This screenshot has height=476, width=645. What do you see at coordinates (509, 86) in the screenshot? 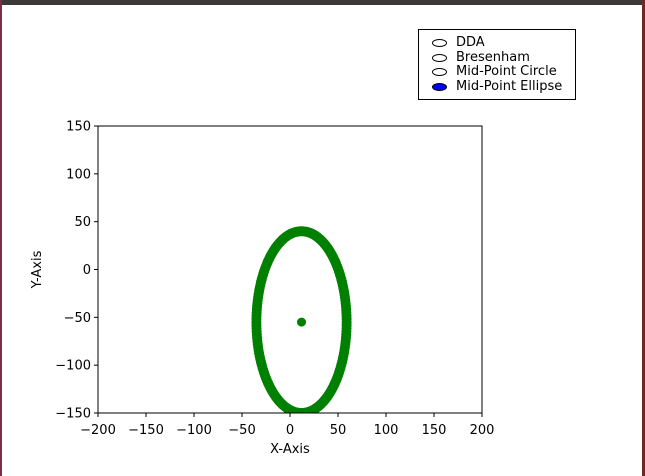
I see `radio-label-midpoint-ellipse: Mid-Point Ellipse` at bounding box center [509, 86].